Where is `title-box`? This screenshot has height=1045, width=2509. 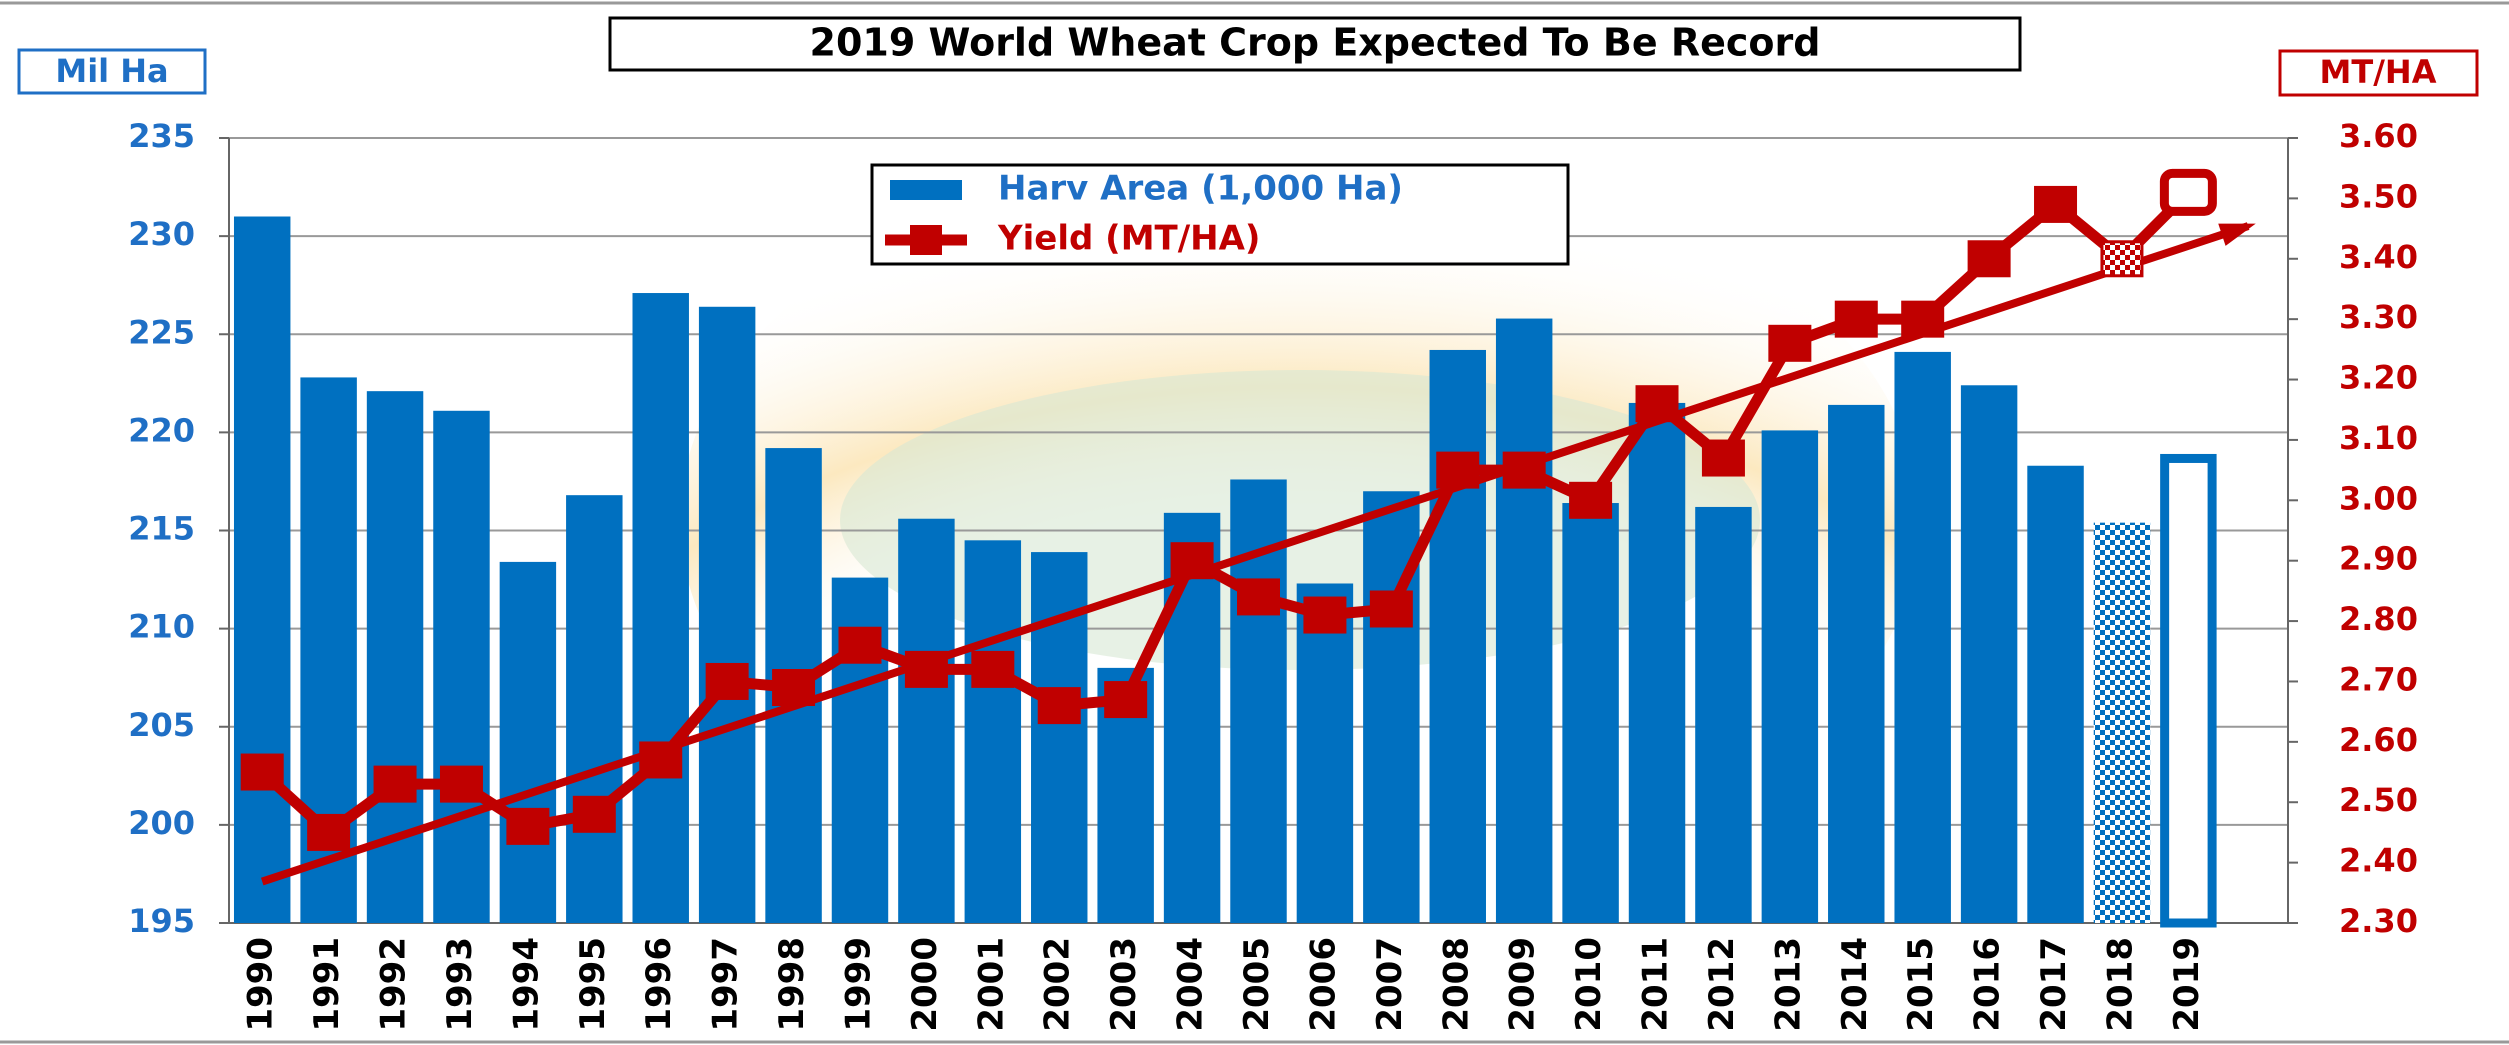
title-box is located at coordinates (1315, 44).